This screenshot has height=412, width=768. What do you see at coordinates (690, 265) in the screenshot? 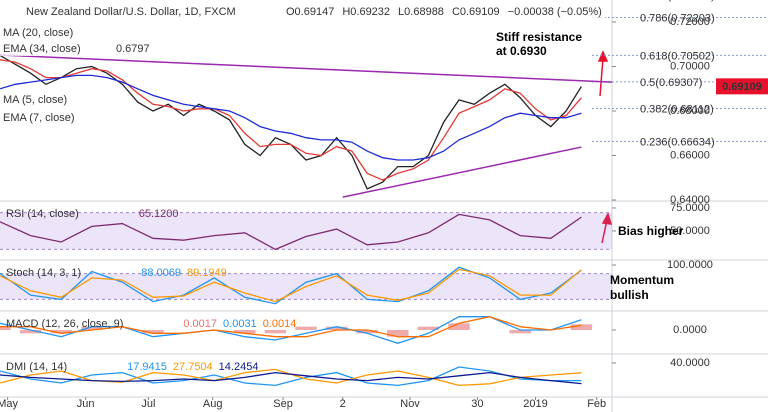
I see `y-tick-label: 100.0000` at bounding box center [690, 265].